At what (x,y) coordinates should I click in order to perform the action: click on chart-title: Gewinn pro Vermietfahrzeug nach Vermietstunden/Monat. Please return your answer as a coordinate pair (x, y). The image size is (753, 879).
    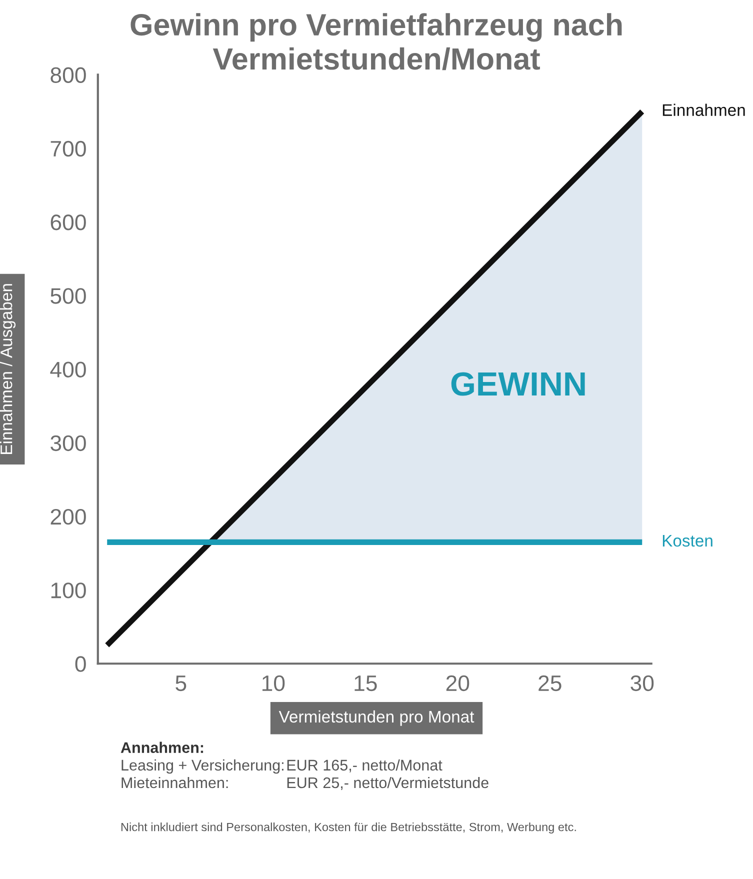
    Looking at the image, I should click on (376, 41).